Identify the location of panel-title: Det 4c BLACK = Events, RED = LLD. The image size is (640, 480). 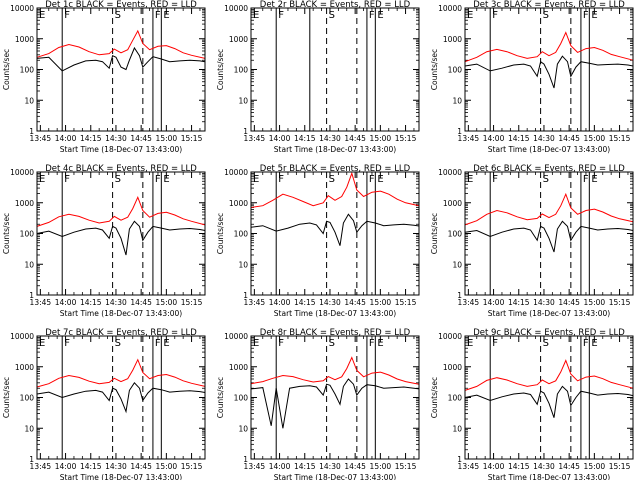
(121, 169).